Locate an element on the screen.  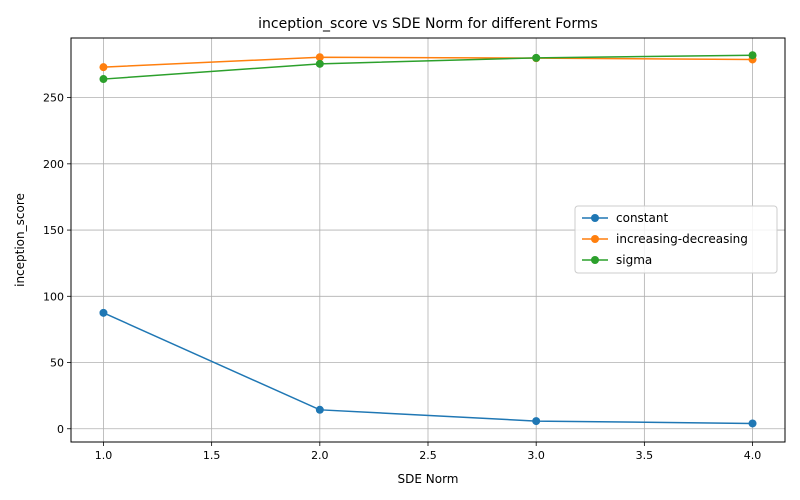
x-tick-label: 4.0 is located at coordinates (753, 455).